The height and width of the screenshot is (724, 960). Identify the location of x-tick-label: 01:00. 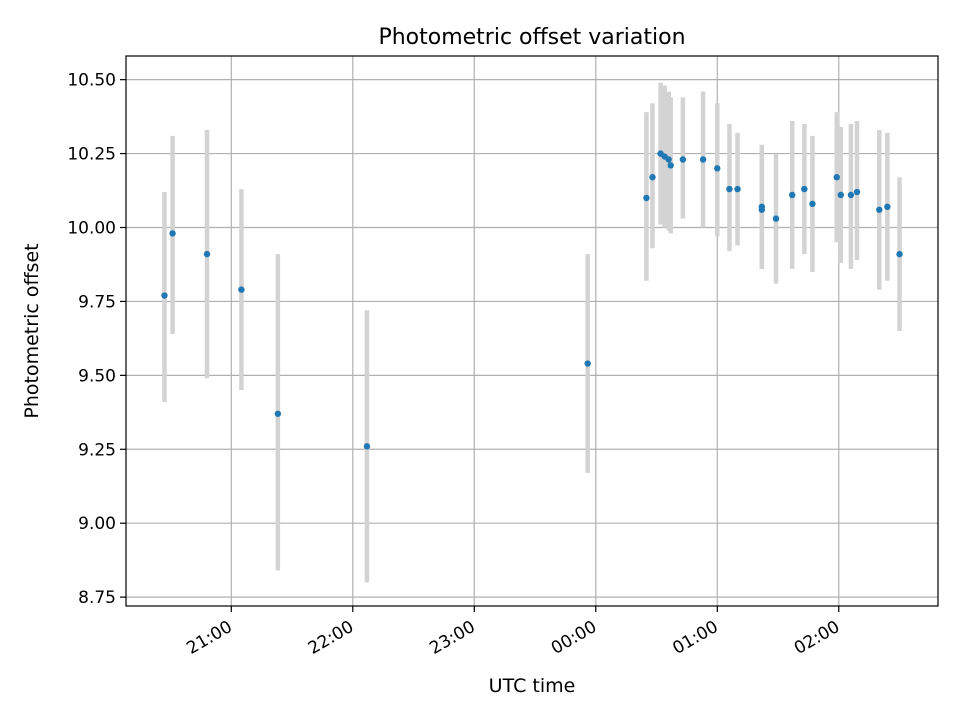
(695, 638).